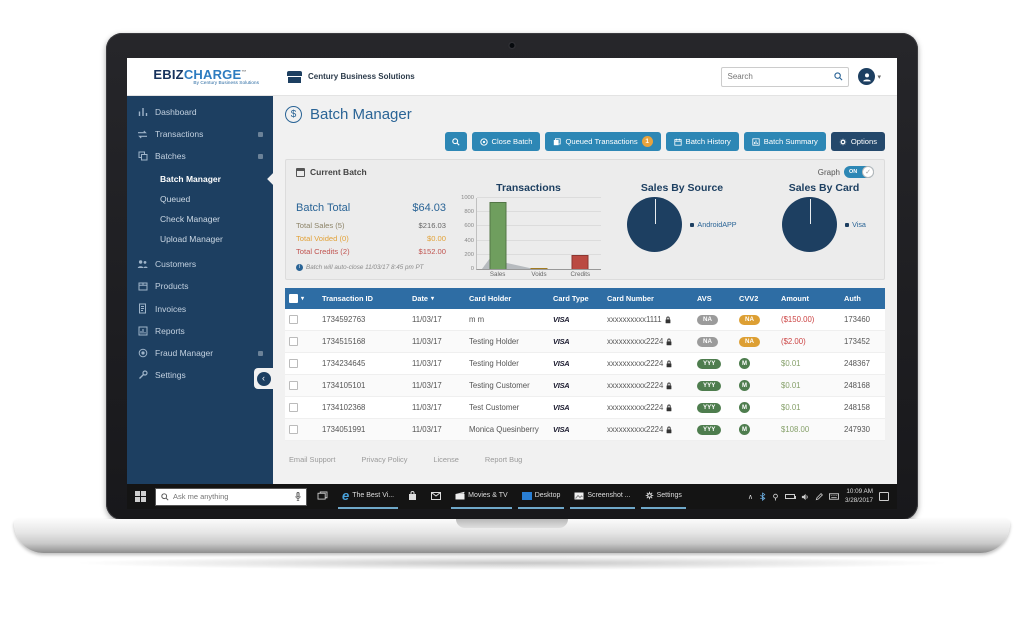 This screenshot has height=623, width=1024. What do you see at coordinates (541, 496) in the screenshot?
I see `taskbar-app-desktop: Desktop` at bounding box center [541, 496].